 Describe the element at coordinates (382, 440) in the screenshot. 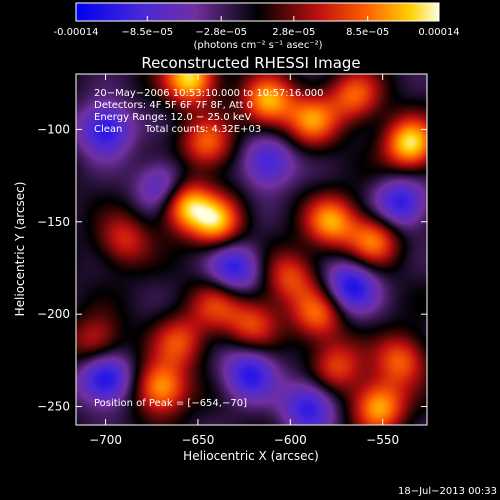

I see `x-tick-label: −550` at that location.